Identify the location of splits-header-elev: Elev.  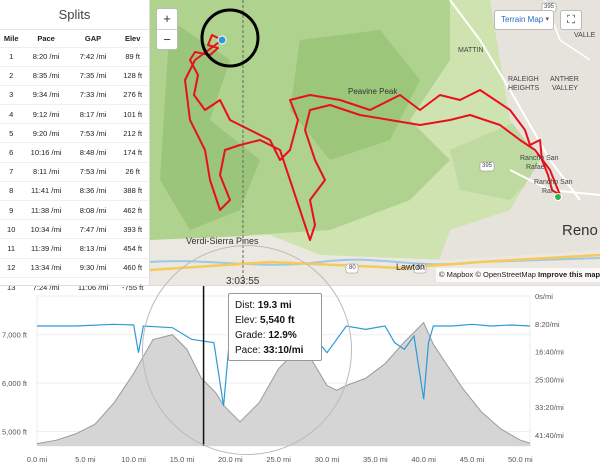
(132, 38).